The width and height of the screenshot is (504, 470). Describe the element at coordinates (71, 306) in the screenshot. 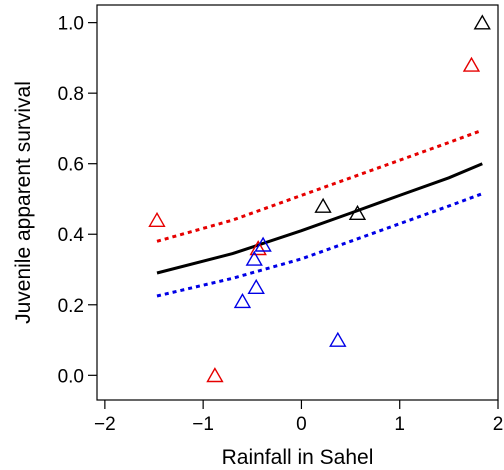

I see `y-tick-label: 0.2` at that location.